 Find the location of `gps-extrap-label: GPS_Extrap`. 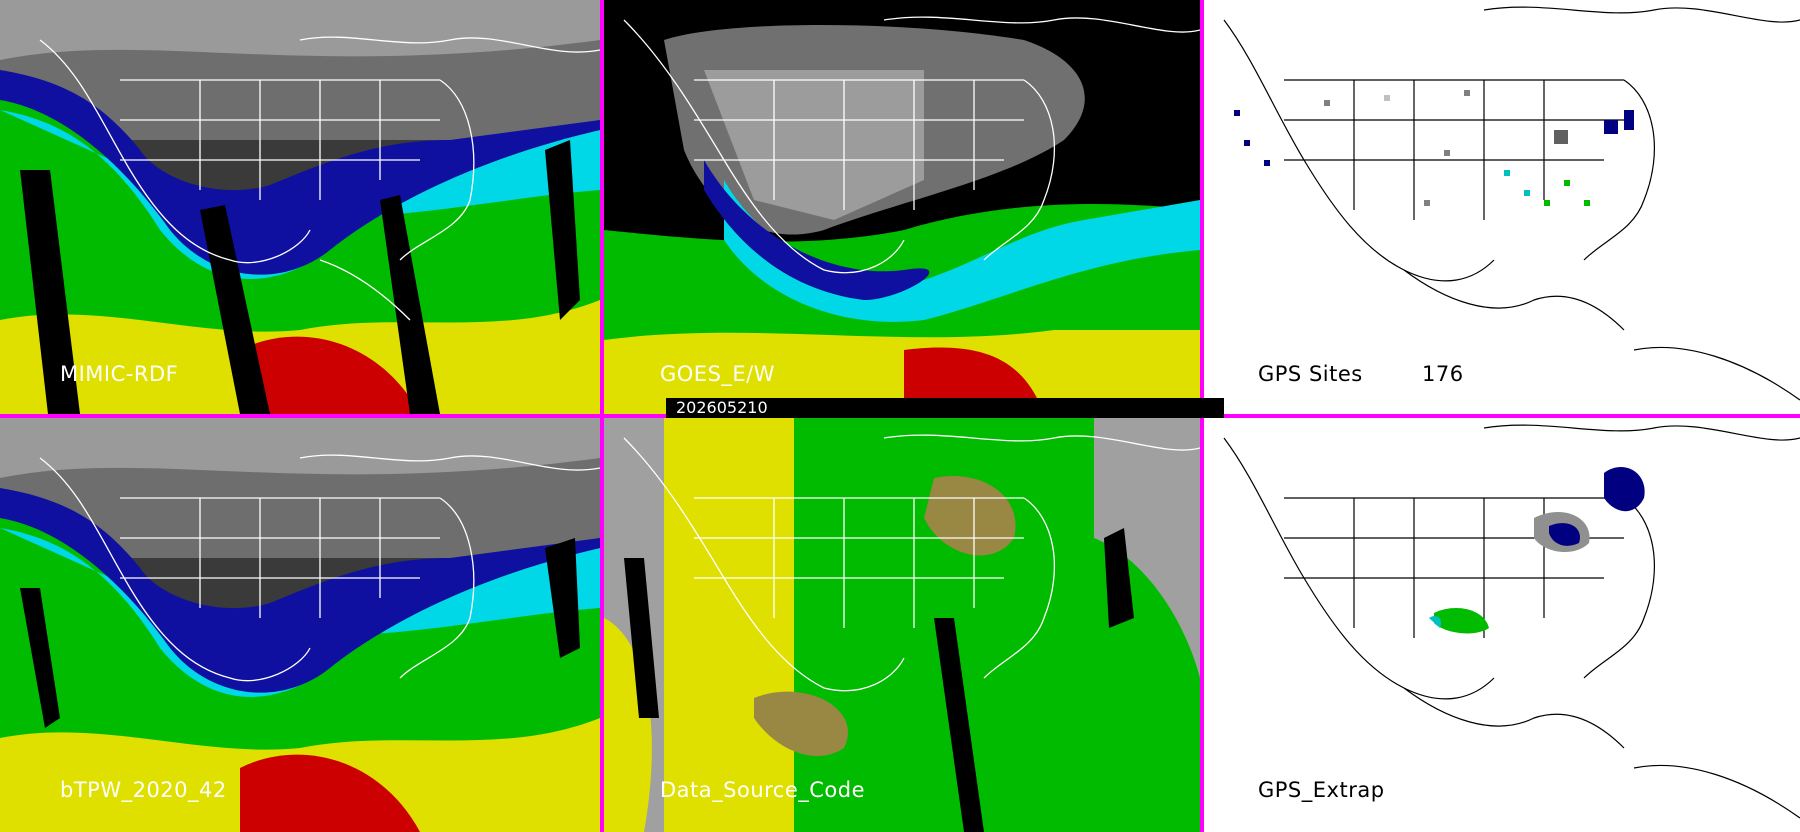

gps-extrap-label: GPS_Extrap is located at coordinates (1321, 790).